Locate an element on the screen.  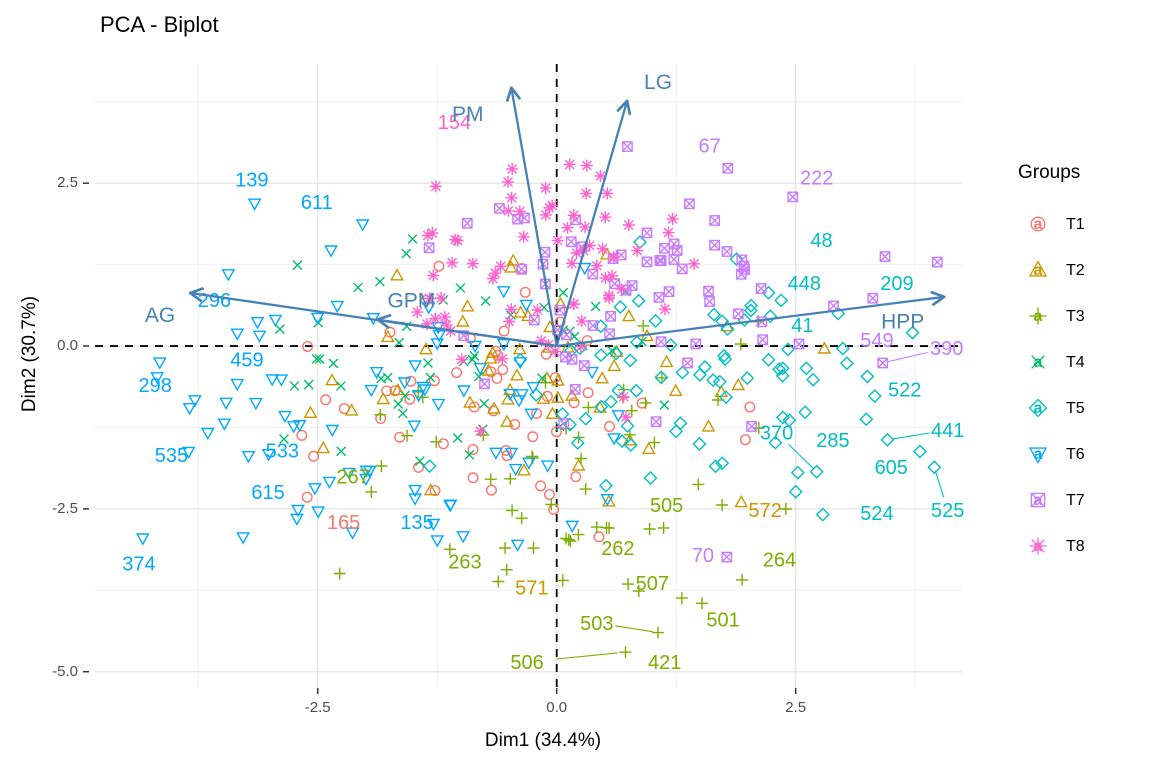
legend-item-label: T3 is located at coordinates (1075, 316).